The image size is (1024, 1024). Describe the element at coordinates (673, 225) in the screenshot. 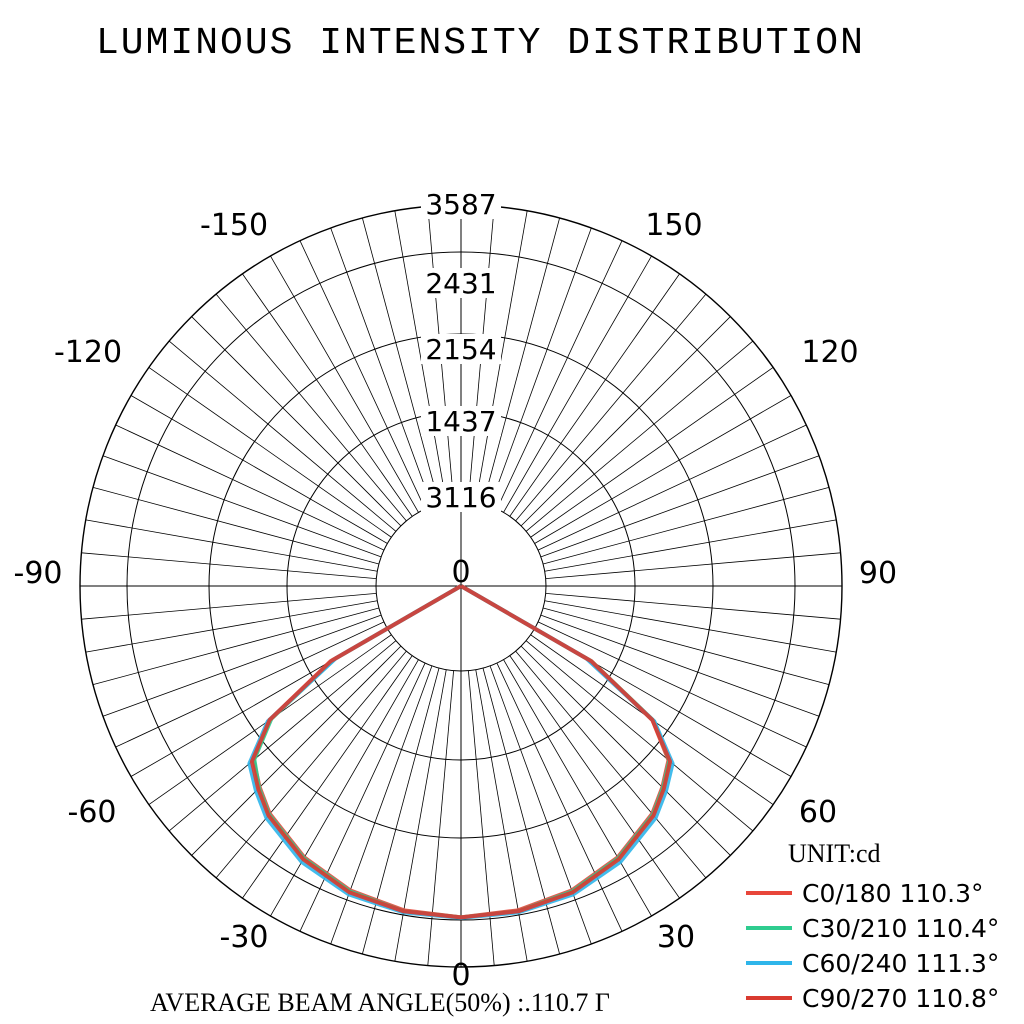

I see `angle-label: 150` at that location.